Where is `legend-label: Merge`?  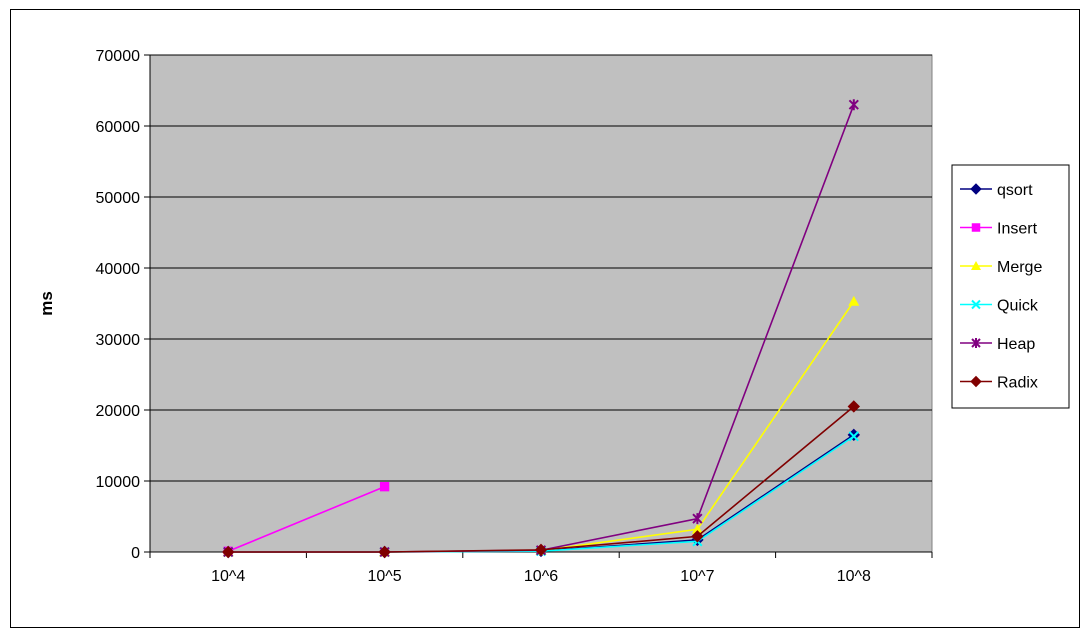 legend-label: Merge is located at coordinates (1019, 267).